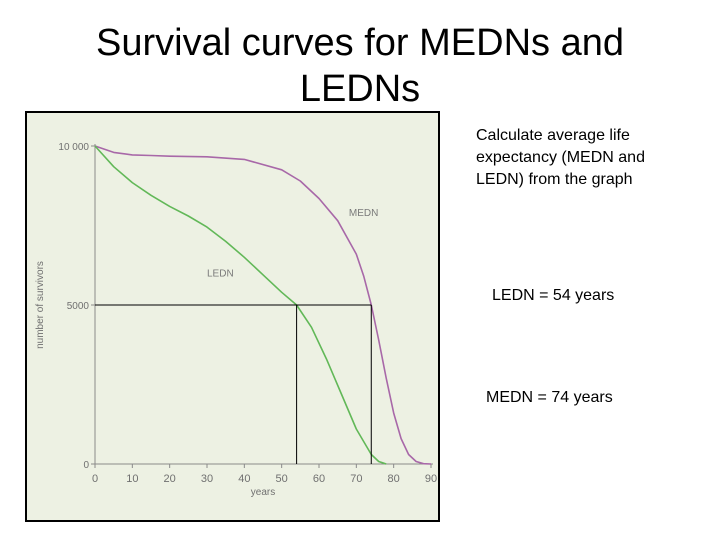 The height and width of the screenshot is (540, 720). I want to click on ledn-result-text: LEDN = 54 years, so click(553, 295).